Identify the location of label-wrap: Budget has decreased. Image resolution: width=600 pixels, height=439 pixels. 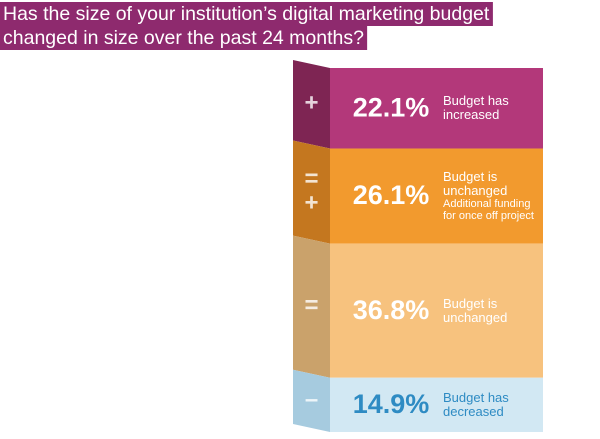
(492, 405).